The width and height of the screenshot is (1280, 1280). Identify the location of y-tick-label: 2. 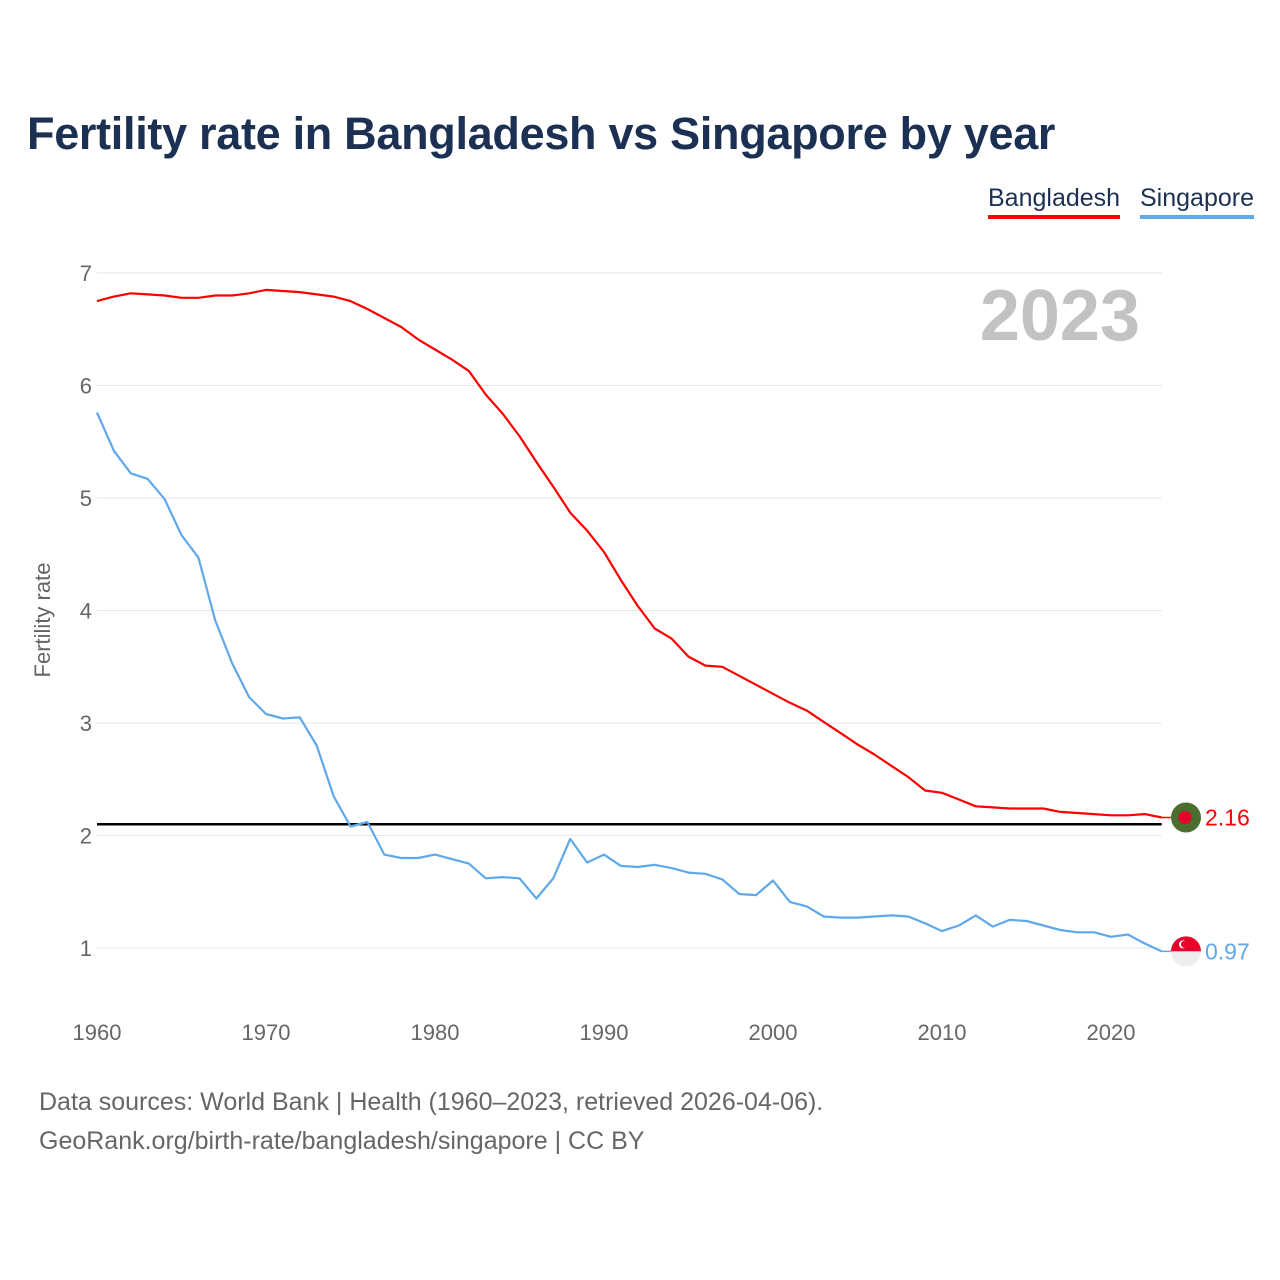
(86, 836).